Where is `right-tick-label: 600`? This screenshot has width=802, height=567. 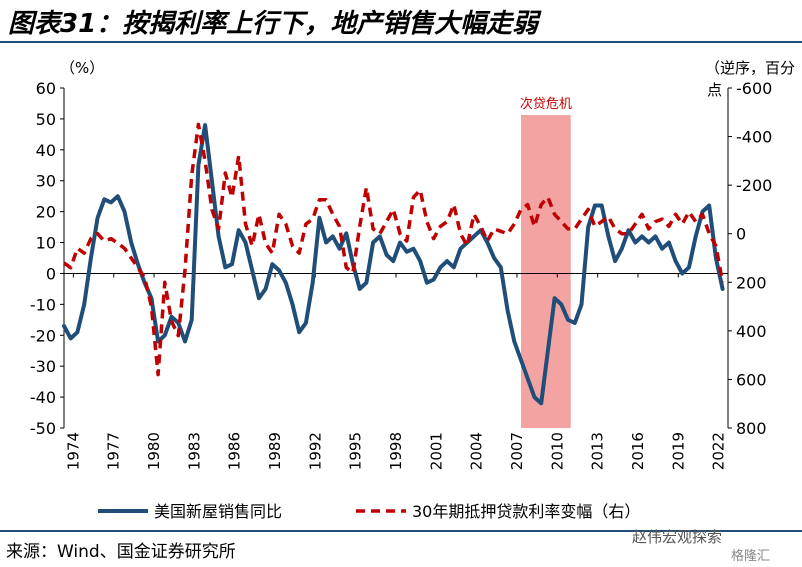
right-tick-label: 600 is located at coordinates (751, 379).